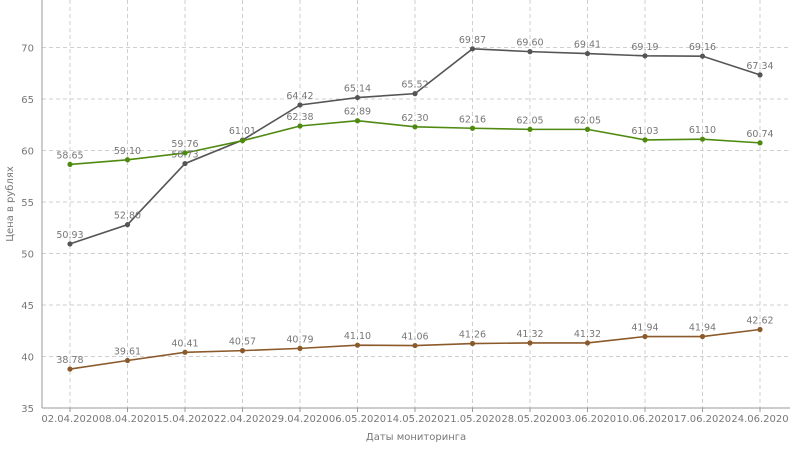  I want to click on data-label: 69.41, so click(587, 45).